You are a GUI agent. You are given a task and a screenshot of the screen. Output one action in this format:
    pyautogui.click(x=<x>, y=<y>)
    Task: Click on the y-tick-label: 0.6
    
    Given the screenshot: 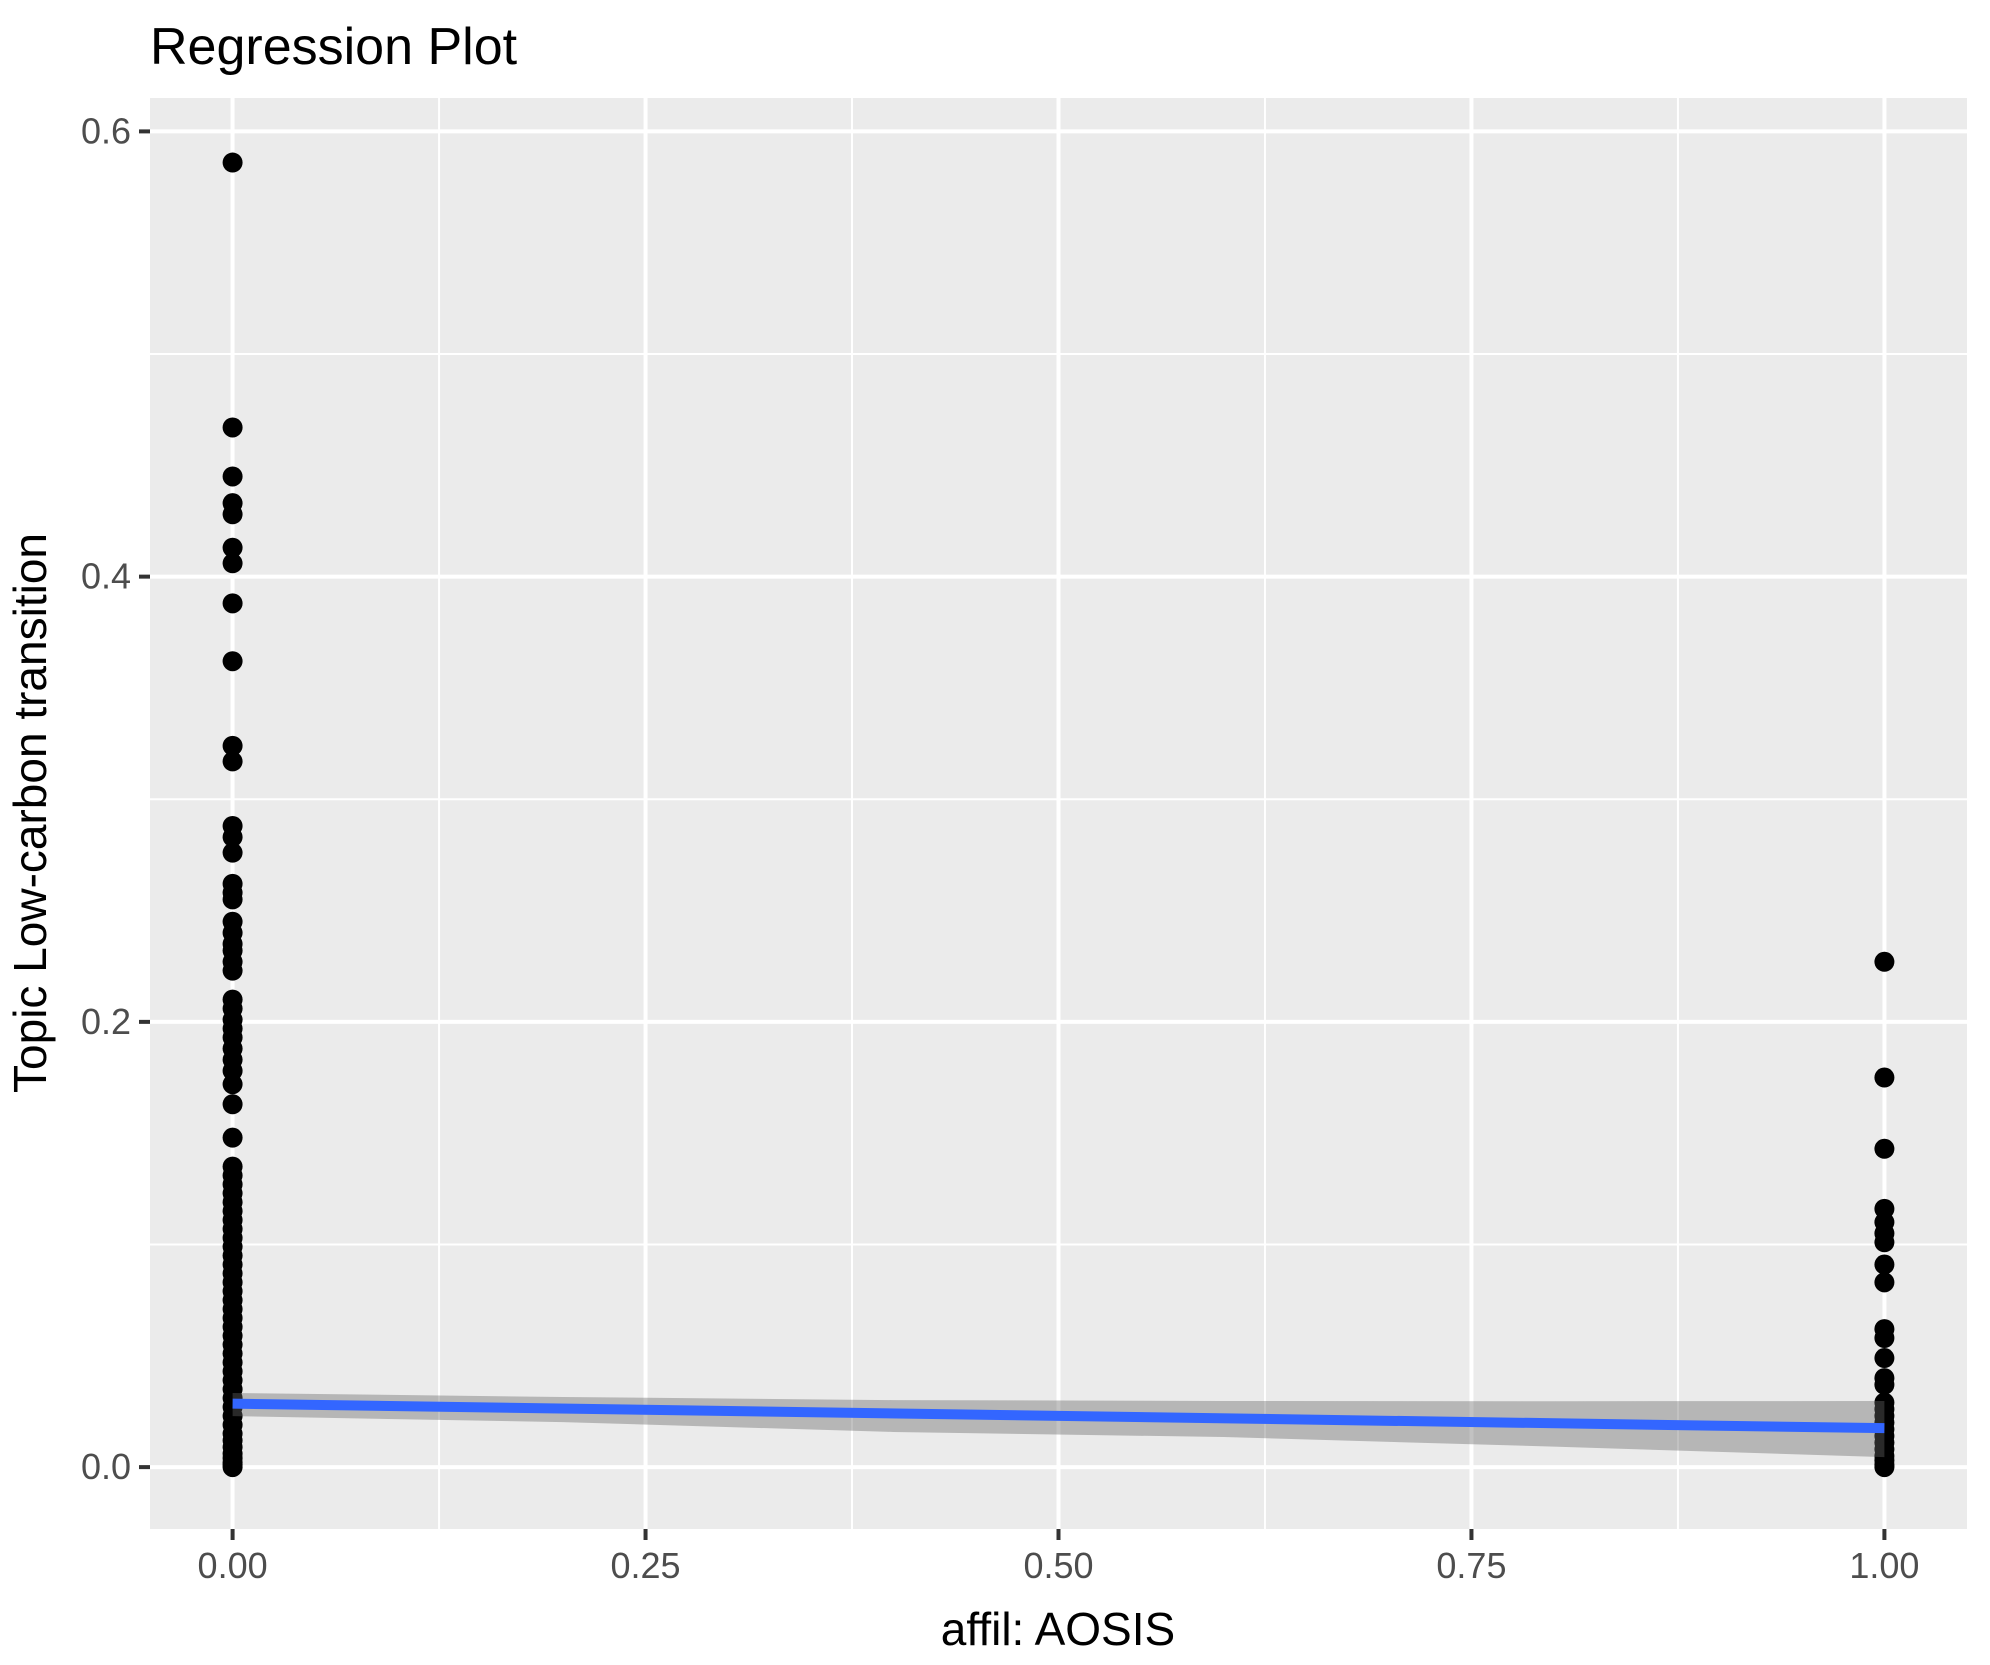 What is the action you would take?
    pyautogui.click(x=106, y=130)
    